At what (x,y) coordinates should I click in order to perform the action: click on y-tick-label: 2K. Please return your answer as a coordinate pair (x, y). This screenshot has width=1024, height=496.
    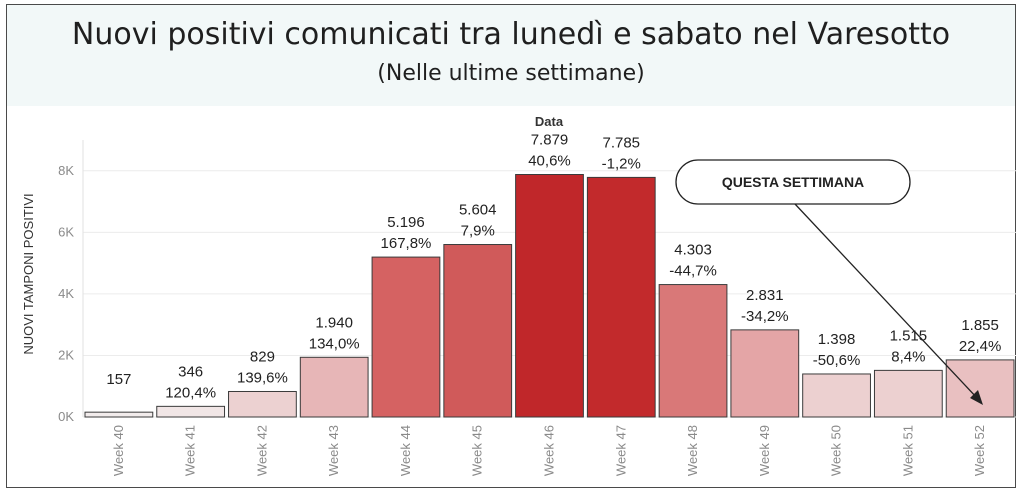
    Looking at the image, I should click on (66, 354).